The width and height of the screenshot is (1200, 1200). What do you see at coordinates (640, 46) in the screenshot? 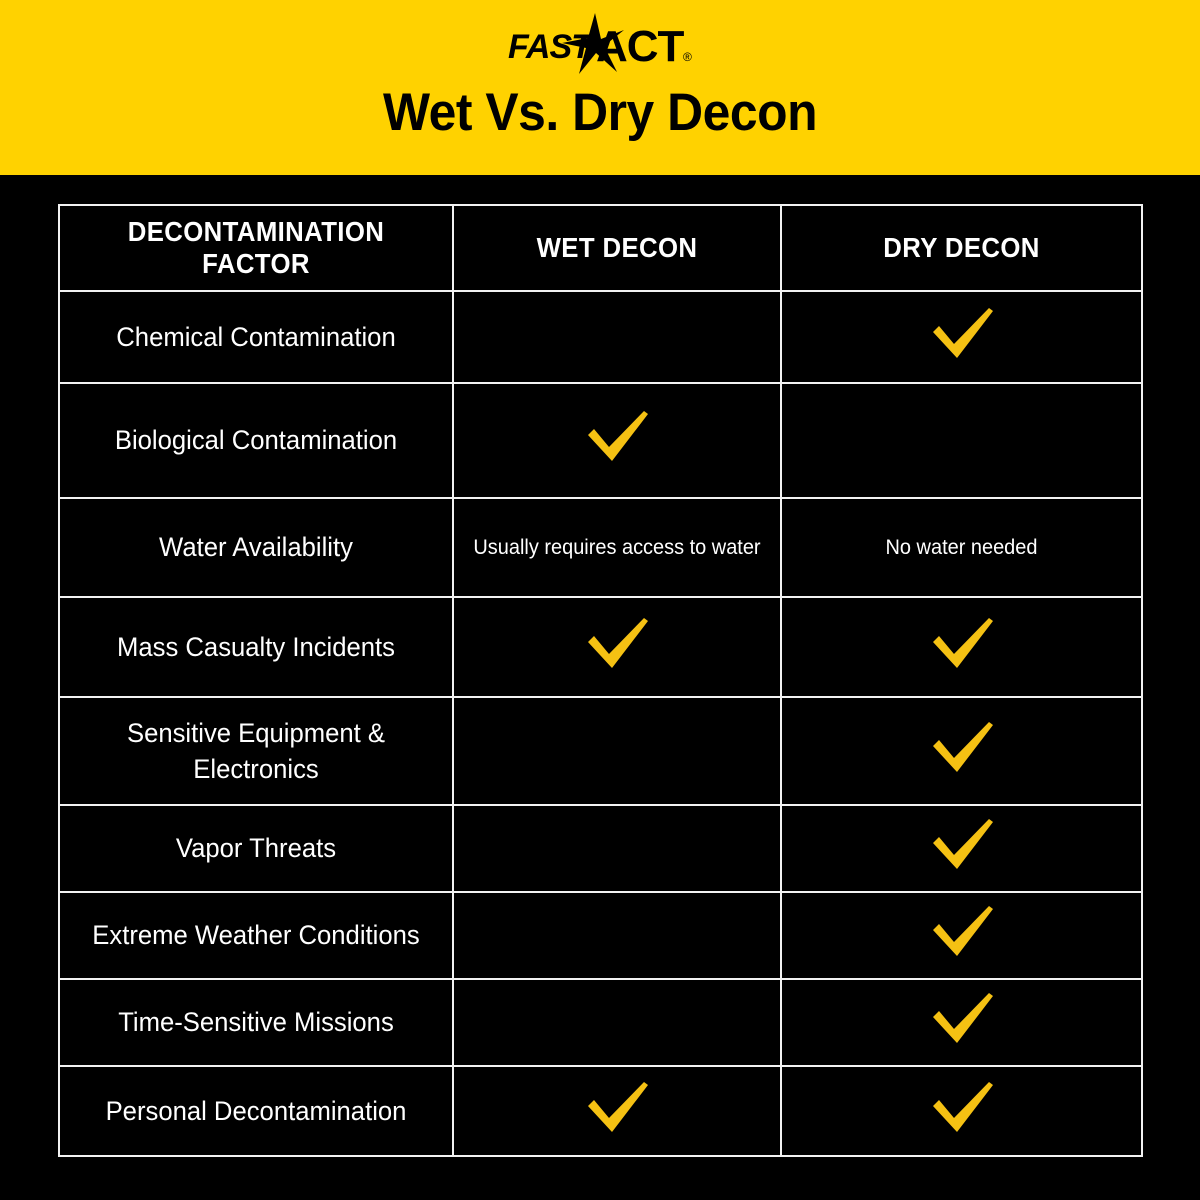
I see `logo-text-act: ACT` at bounding box center [640, 46].